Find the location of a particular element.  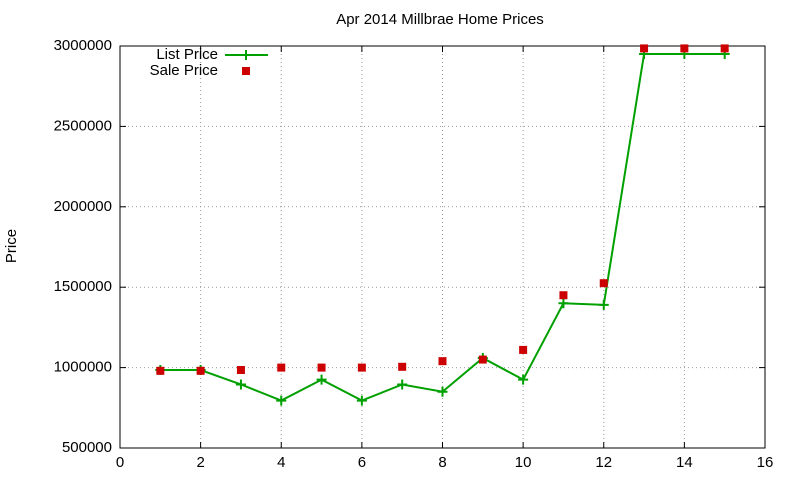

x-tick-label: 14 is located at coordinates (684, 462).